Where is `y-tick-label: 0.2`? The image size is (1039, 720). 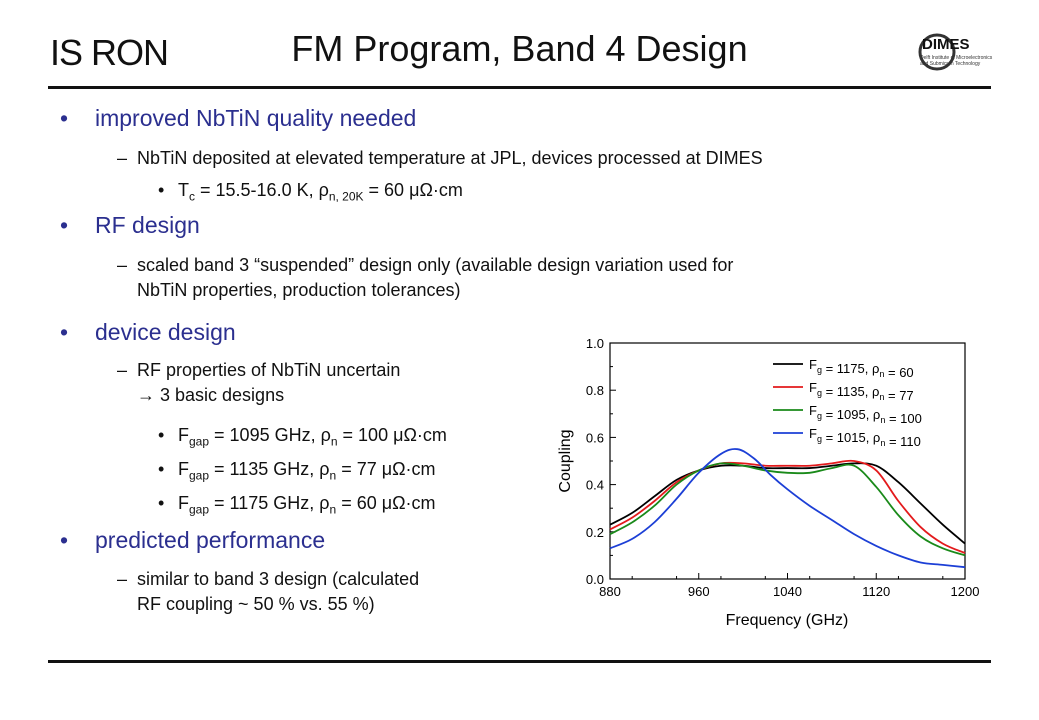
y-tick-label: 0.2 is located at coordinates (595, 532).